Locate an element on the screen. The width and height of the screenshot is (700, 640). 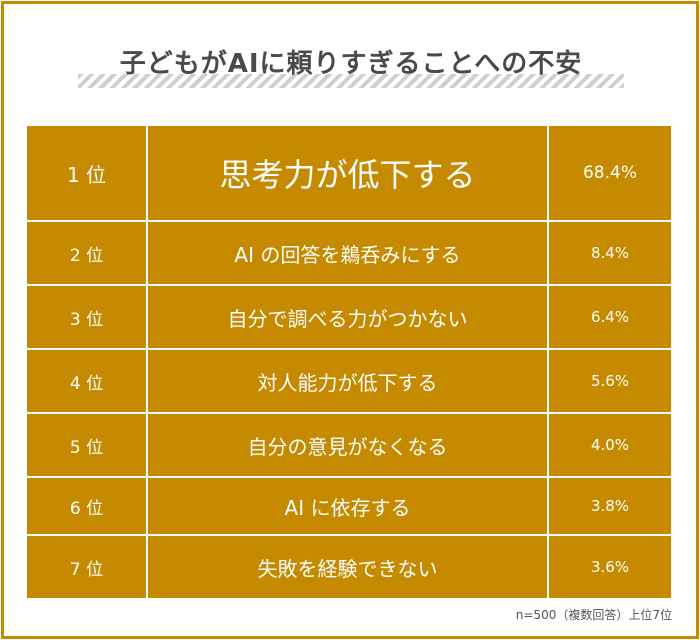
label-cell: AI の回答を鵜呑みにする is located at coordinates (348, 253).